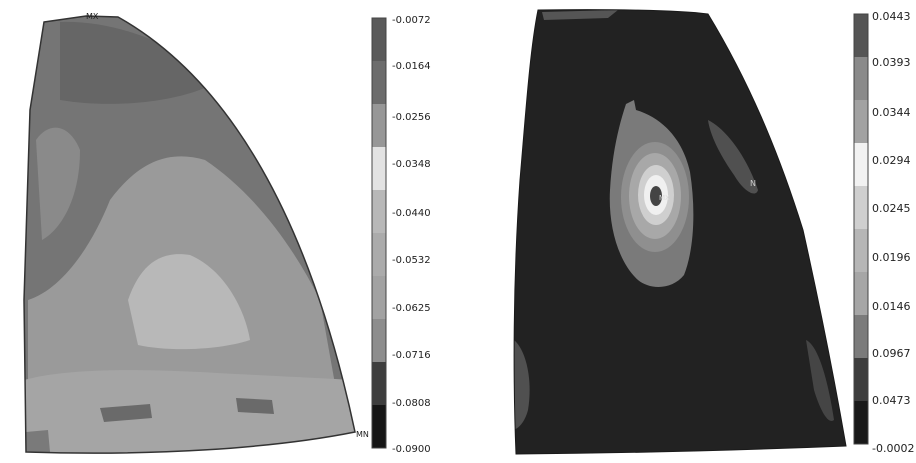  What do you see at coordinates (58, 183) in the screenshot?
I see `left-band-left-patch` at bounding box center [58, 183].